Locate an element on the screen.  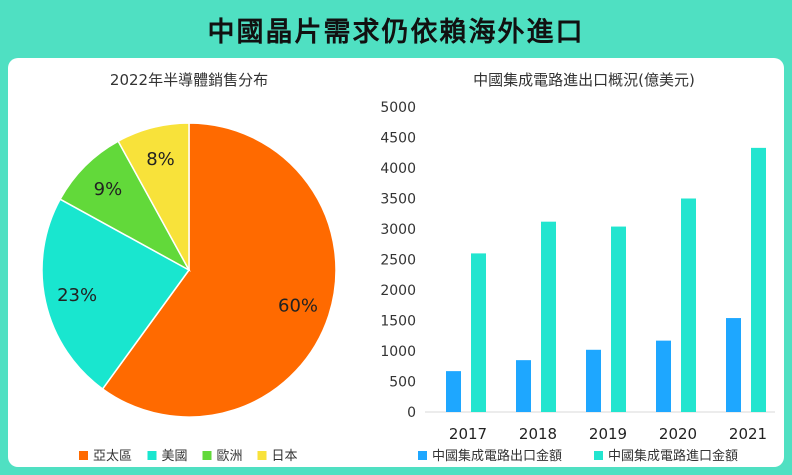
y-axis-ticks: 0 500 1000 1500 2000 2500 3000 3500 4000 4500 5000 is located at coordinates (398, 260).